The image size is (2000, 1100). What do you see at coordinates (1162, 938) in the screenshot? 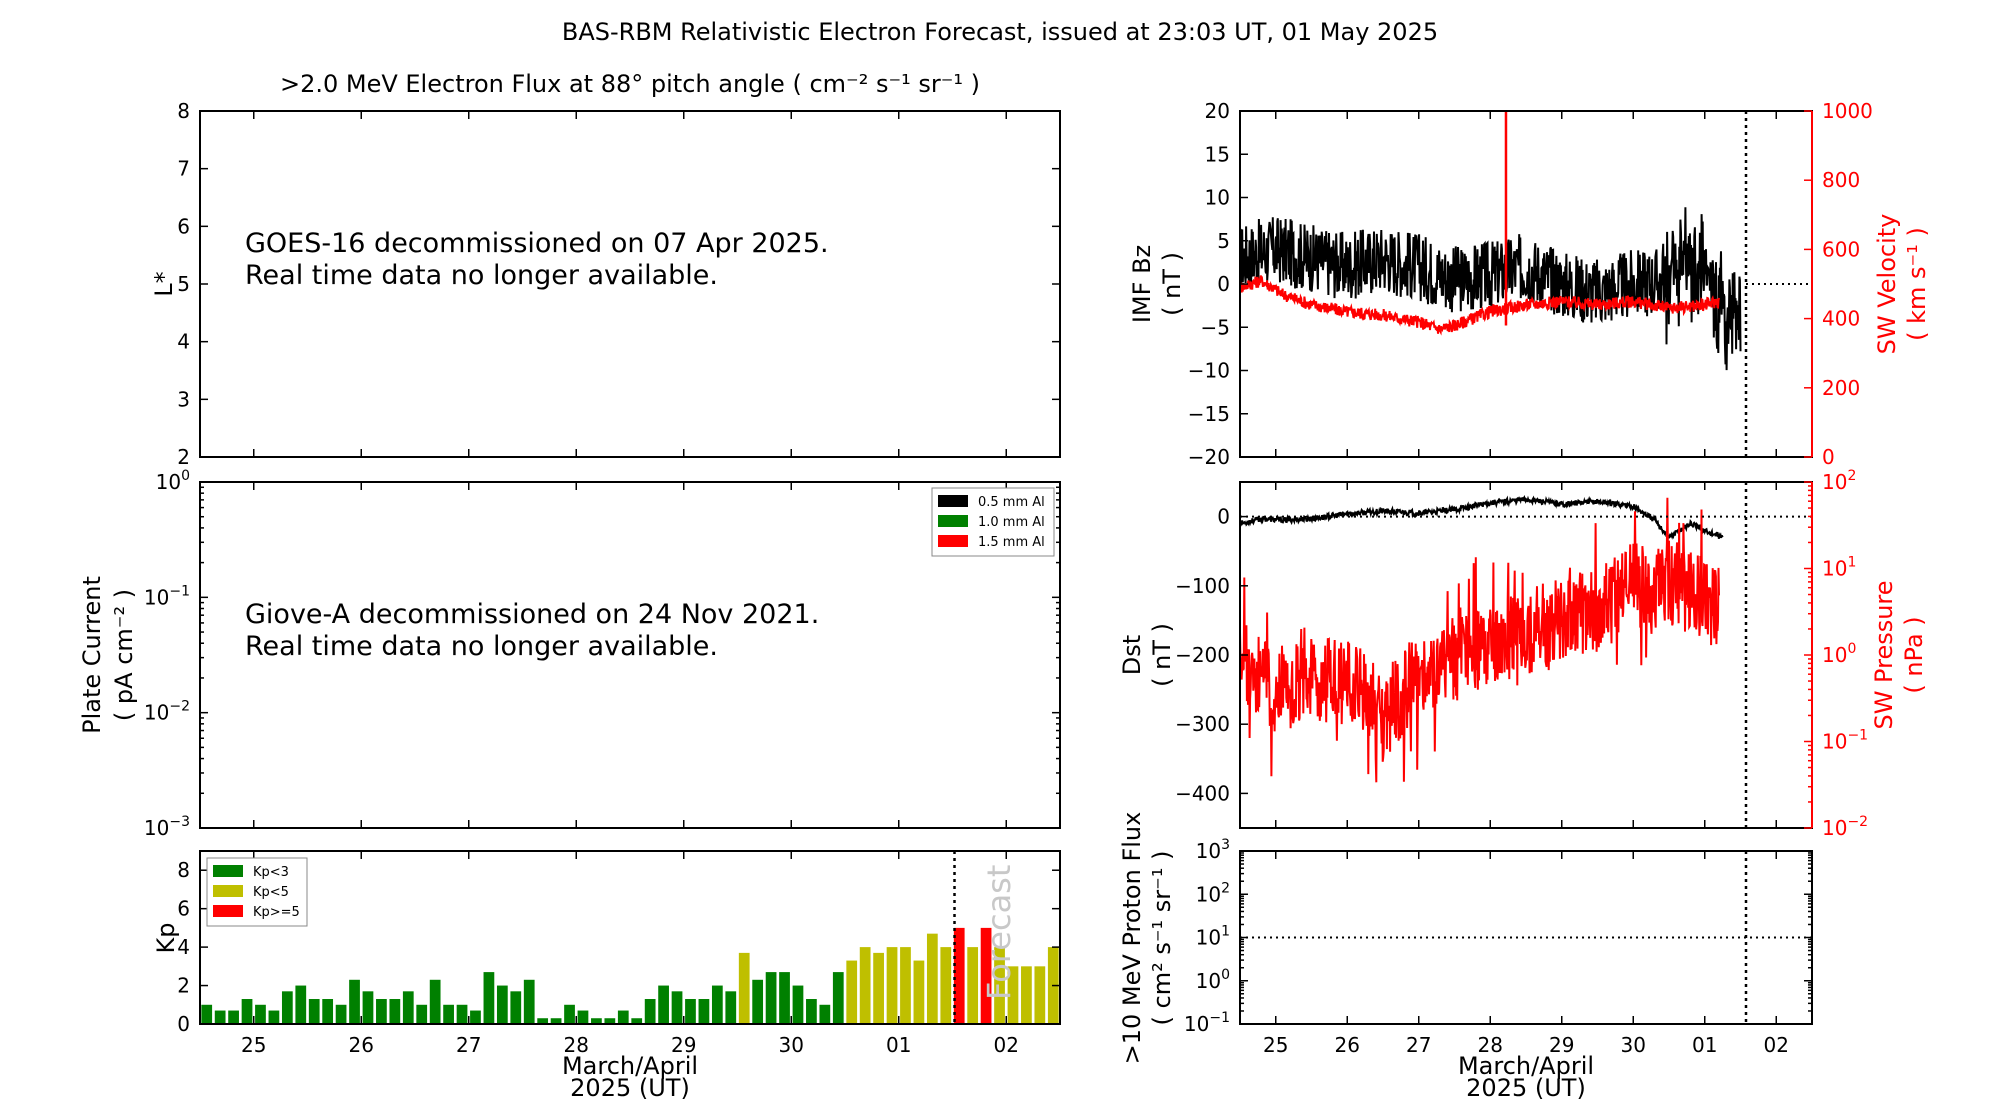
I see `proton-flux-y-unit: ( cm² s⁻¹ sr⁻¹ )` at bounding box center [1162, 938].